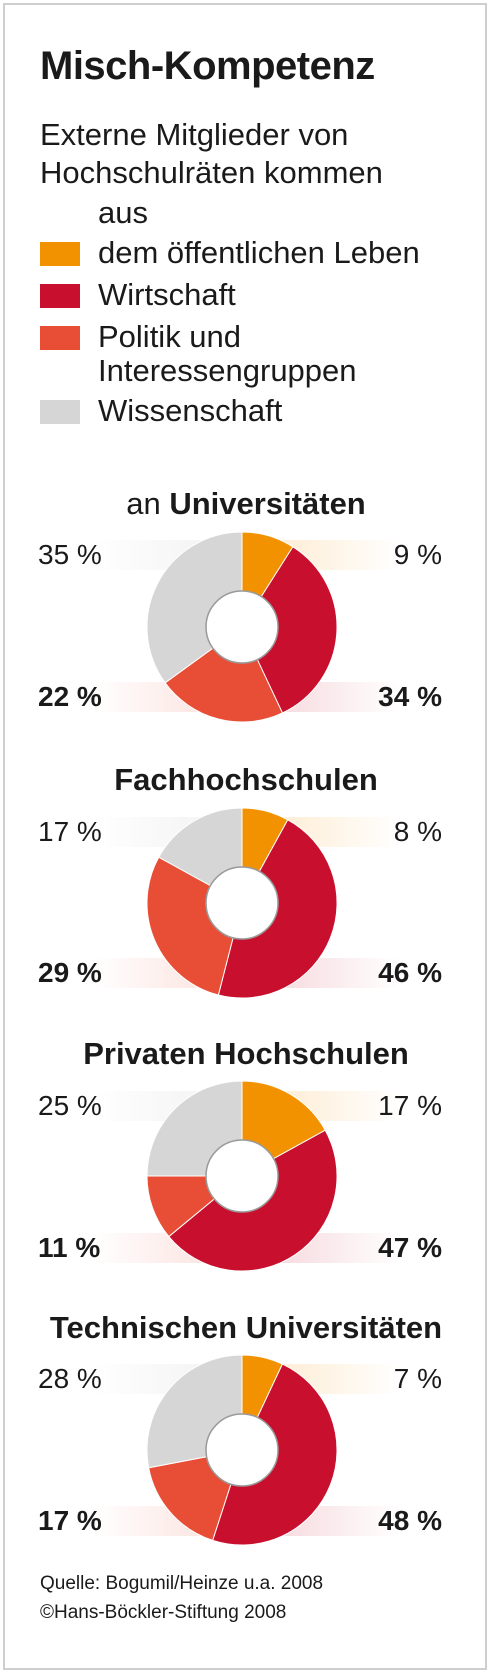 The width and height of the screenshot is (492, 1675). Describe the element at coordinates (190, 410) in the screenshot. I see `legend-label: Wissenschaft` at that location.